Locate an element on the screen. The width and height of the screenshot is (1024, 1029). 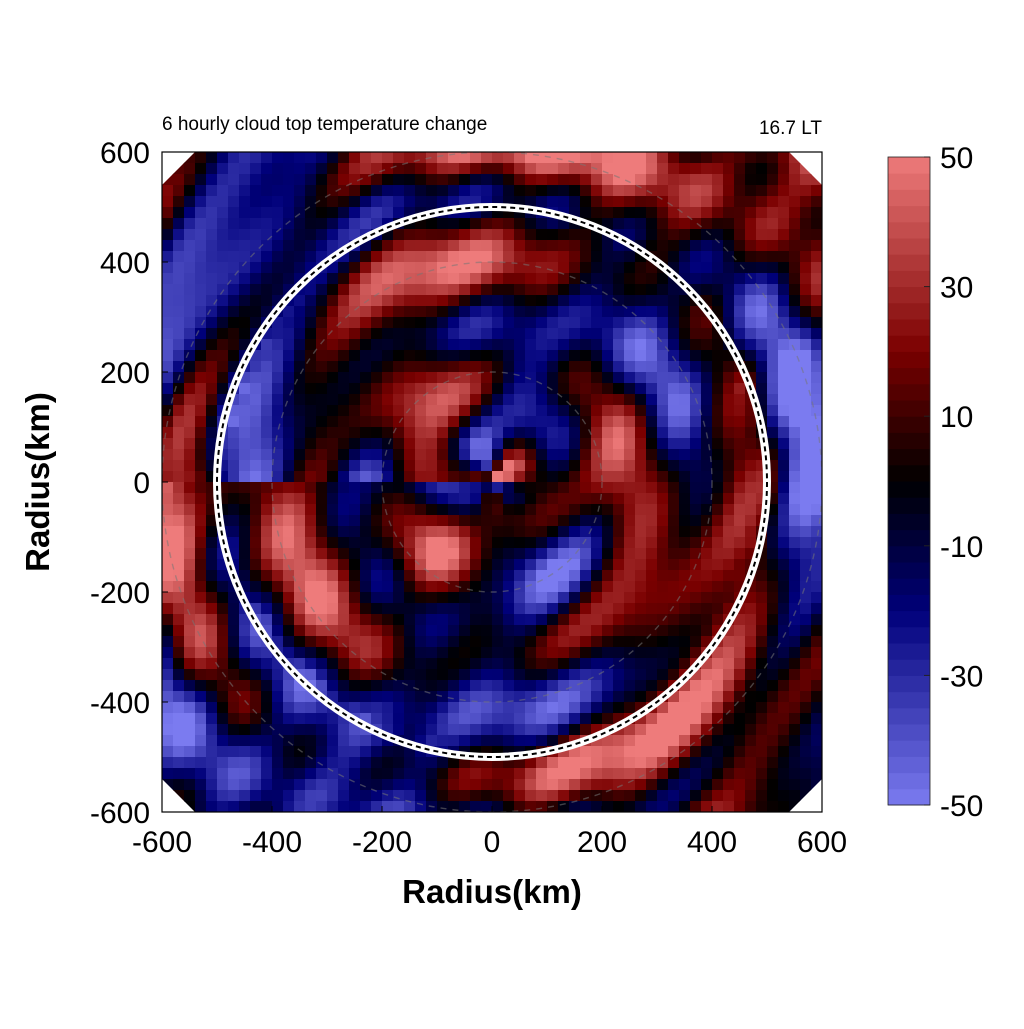
y-tick-label: 400 is located at coordinates (125, 263).